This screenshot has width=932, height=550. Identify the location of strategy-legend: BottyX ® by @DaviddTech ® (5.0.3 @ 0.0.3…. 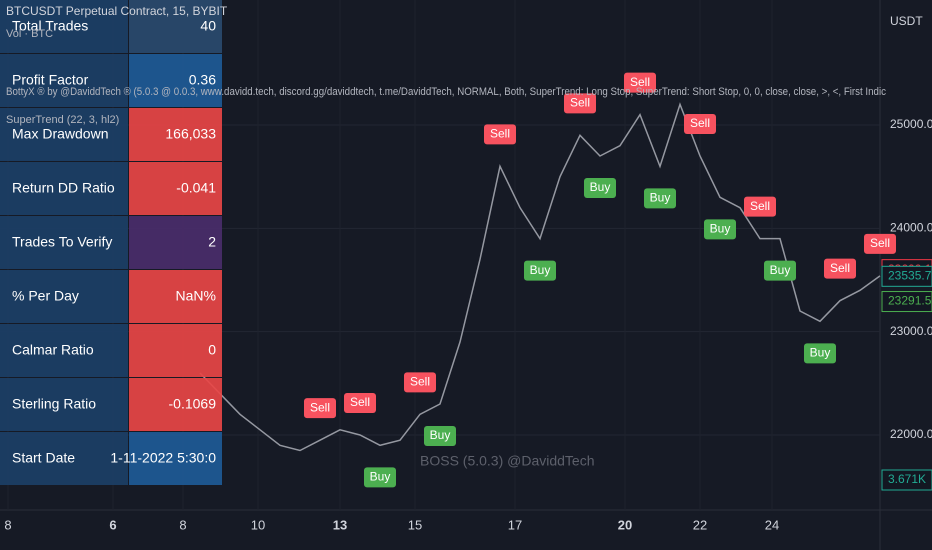
(446, 92).